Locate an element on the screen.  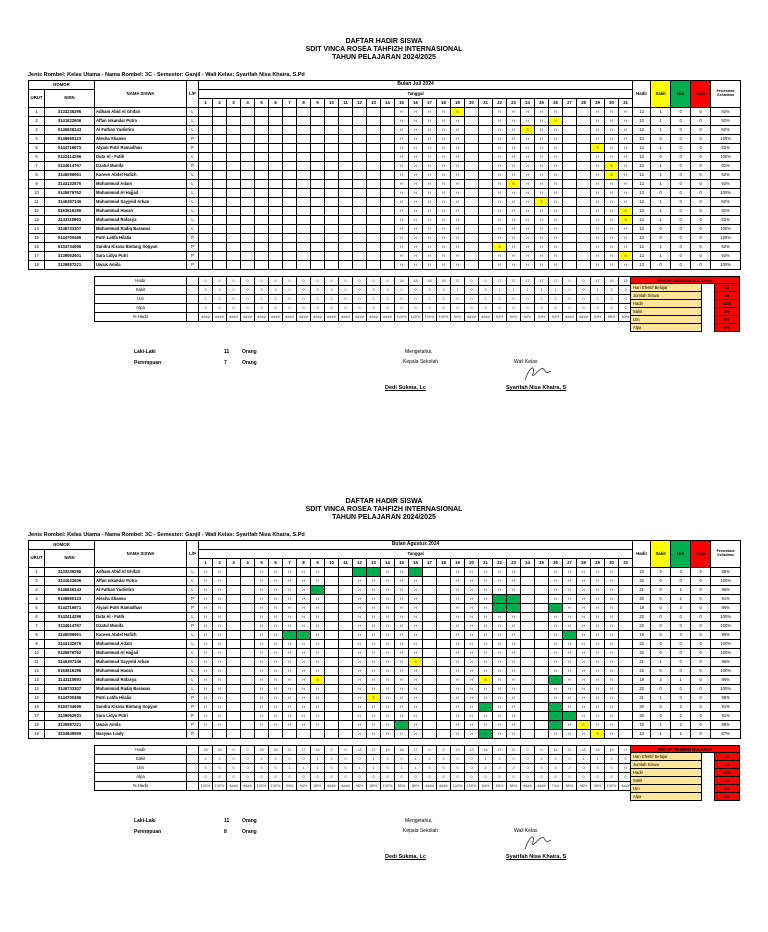
nisn-cell: 3234849559 is located at coordinates (69, 734).